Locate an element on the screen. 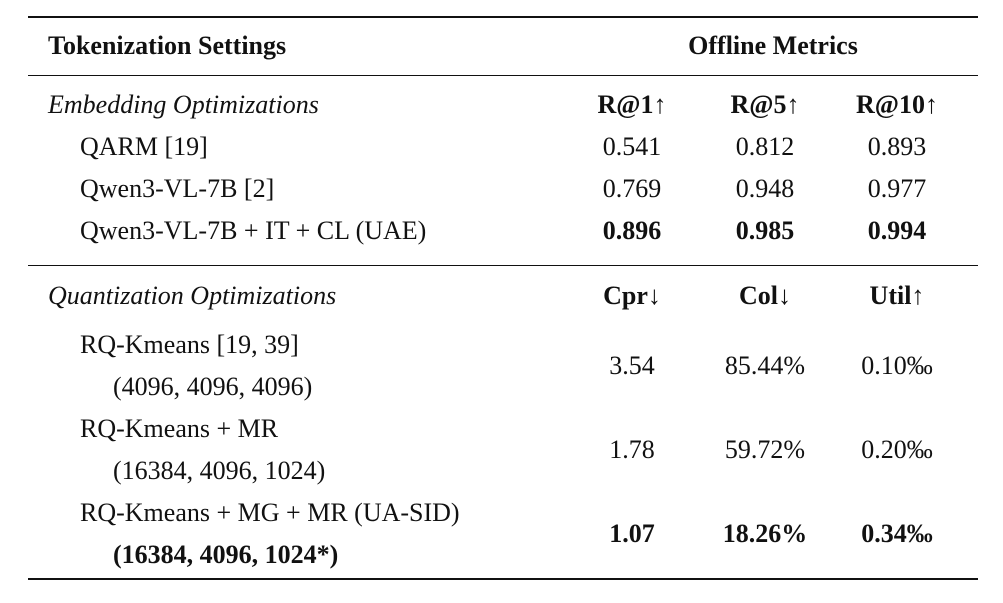 This screenshot has width=1003, height=603. cell-value: 0.977 is located at coordinates (897, 188).